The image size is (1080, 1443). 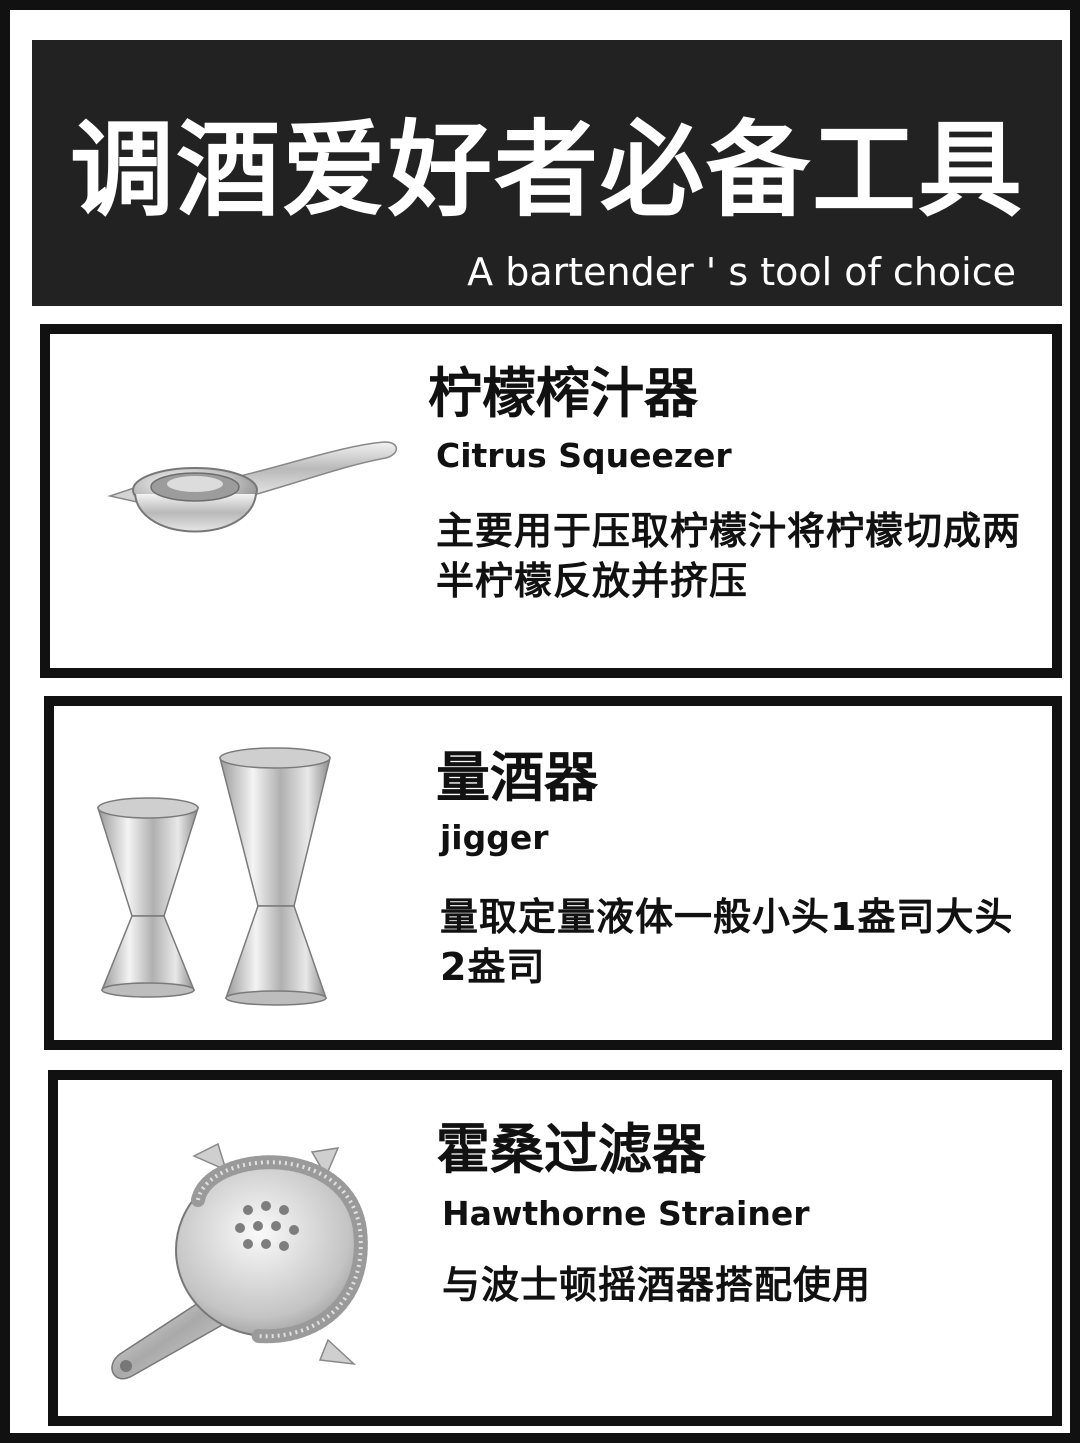 I want to click on tool-name-cn: 量酒器, so click(x=517, y=777).